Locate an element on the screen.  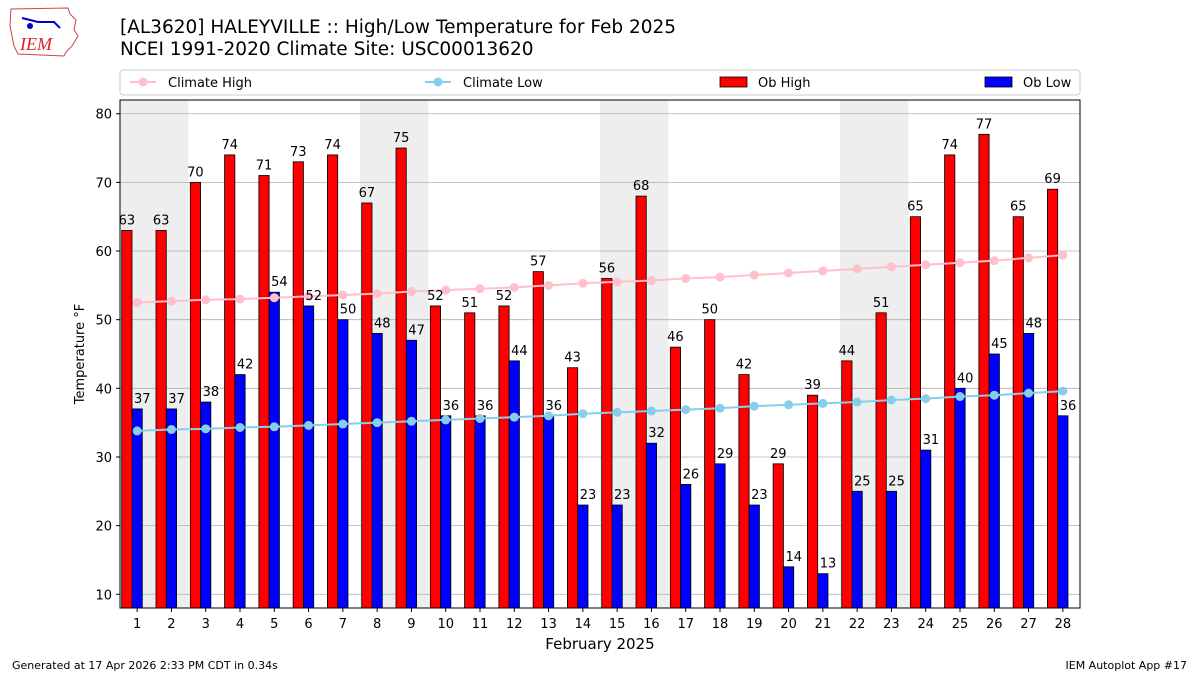
legend-marker-icon is located at coordinates (438, 82).